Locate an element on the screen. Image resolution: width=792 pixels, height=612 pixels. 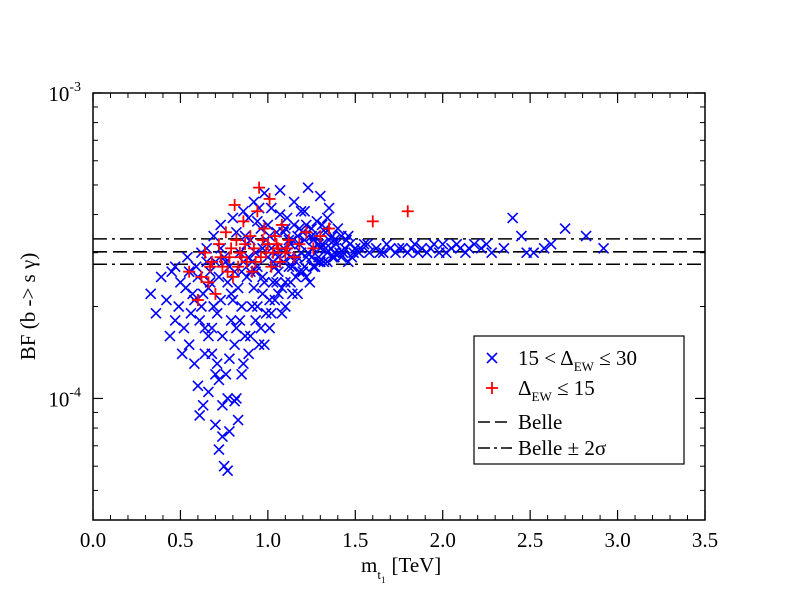
legend-marker-plus is located at coordinates (492, 388).